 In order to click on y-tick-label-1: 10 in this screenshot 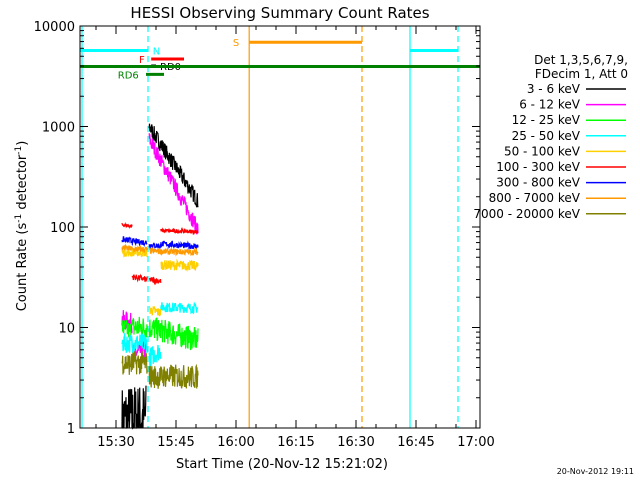, I will do `click(66, 329)`.